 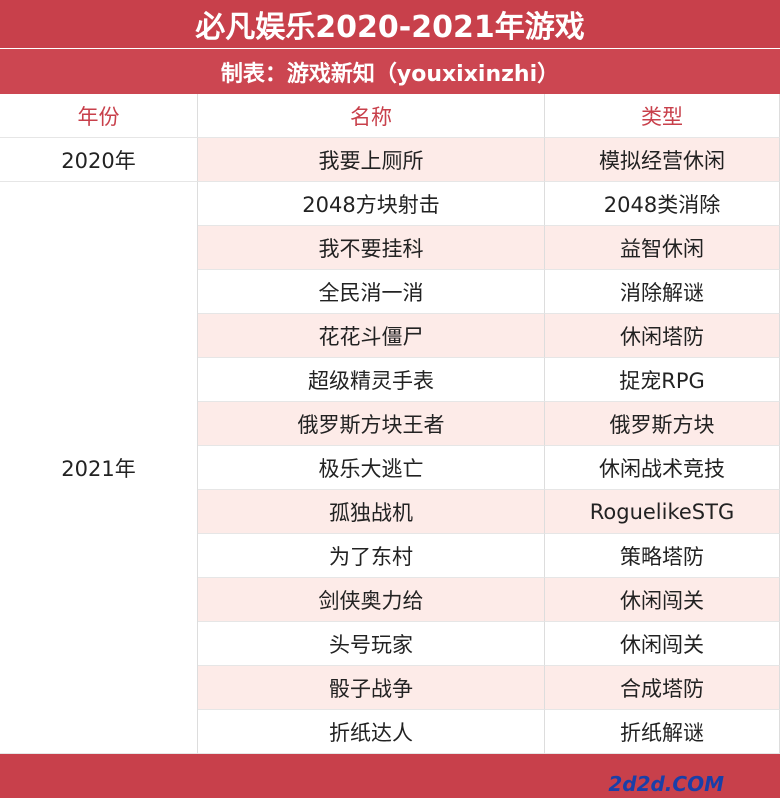 I want to click on game-name: 花花斗僵尸, so click(x=371, y=336).